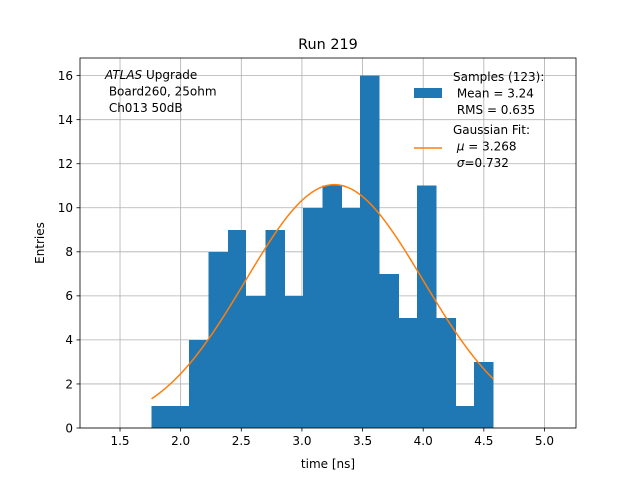 The width and height of the screenshot is (640, 480). I want to click on annotation-line: ATLAS Upgrade, so click(150, 75).